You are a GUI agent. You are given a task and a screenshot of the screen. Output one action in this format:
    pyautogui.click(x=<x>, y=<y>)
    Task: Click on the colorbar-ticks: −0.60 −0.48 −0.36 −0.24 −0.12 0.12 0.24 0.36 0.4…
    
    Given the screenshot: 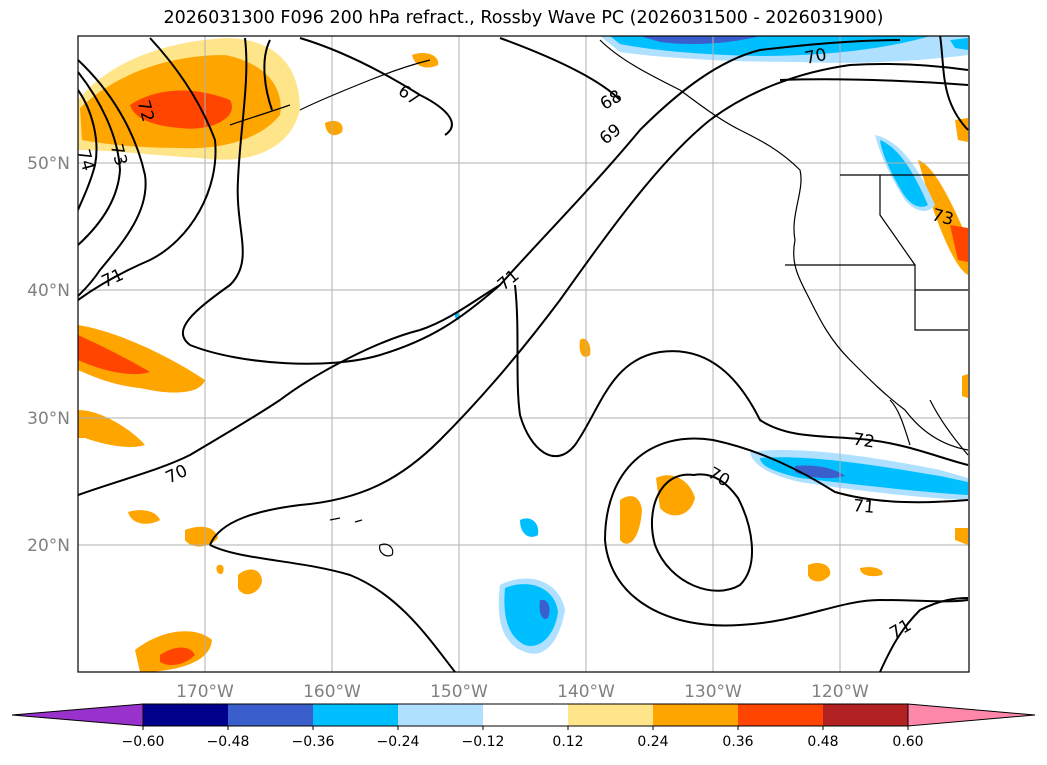 What is the action you would take?
    pyautogui.click(x=523, y=738)
    